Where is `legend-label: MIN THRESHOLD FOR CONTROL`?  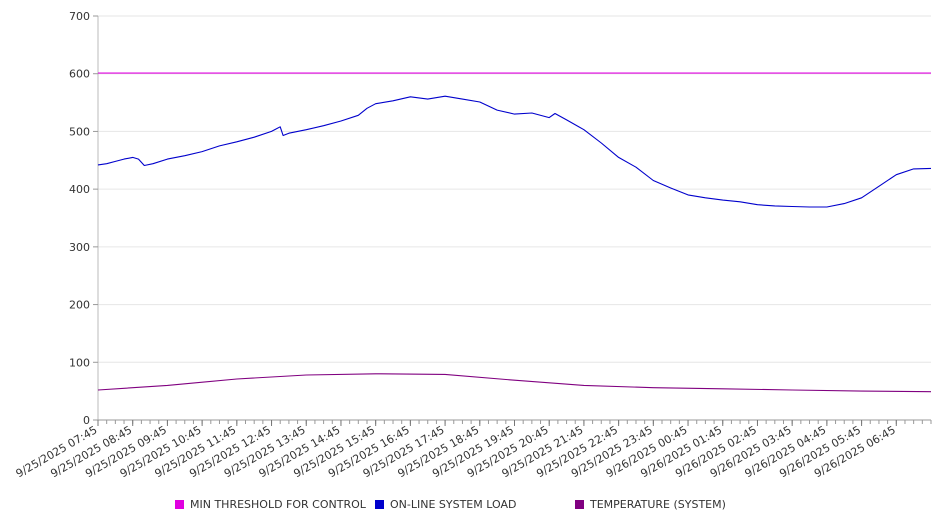
legend-label: MIN THRESHOLD FOR CONTROL is located at coordinates (278, 504).